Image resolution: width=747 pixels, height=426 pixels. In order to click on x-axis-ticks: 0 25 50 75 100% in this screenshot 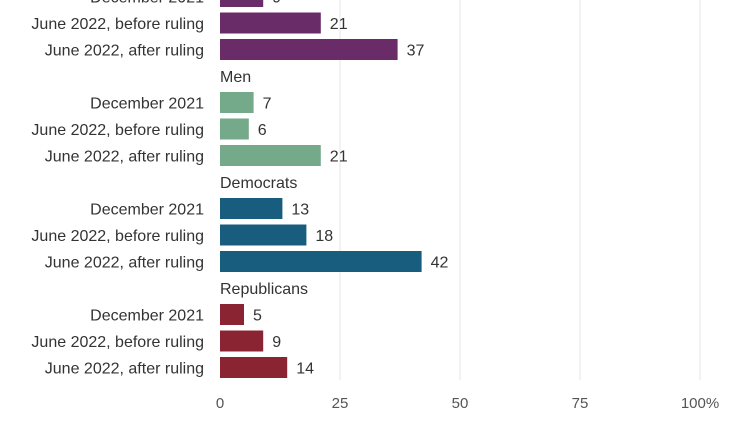, I will do `click(467, 403)`.